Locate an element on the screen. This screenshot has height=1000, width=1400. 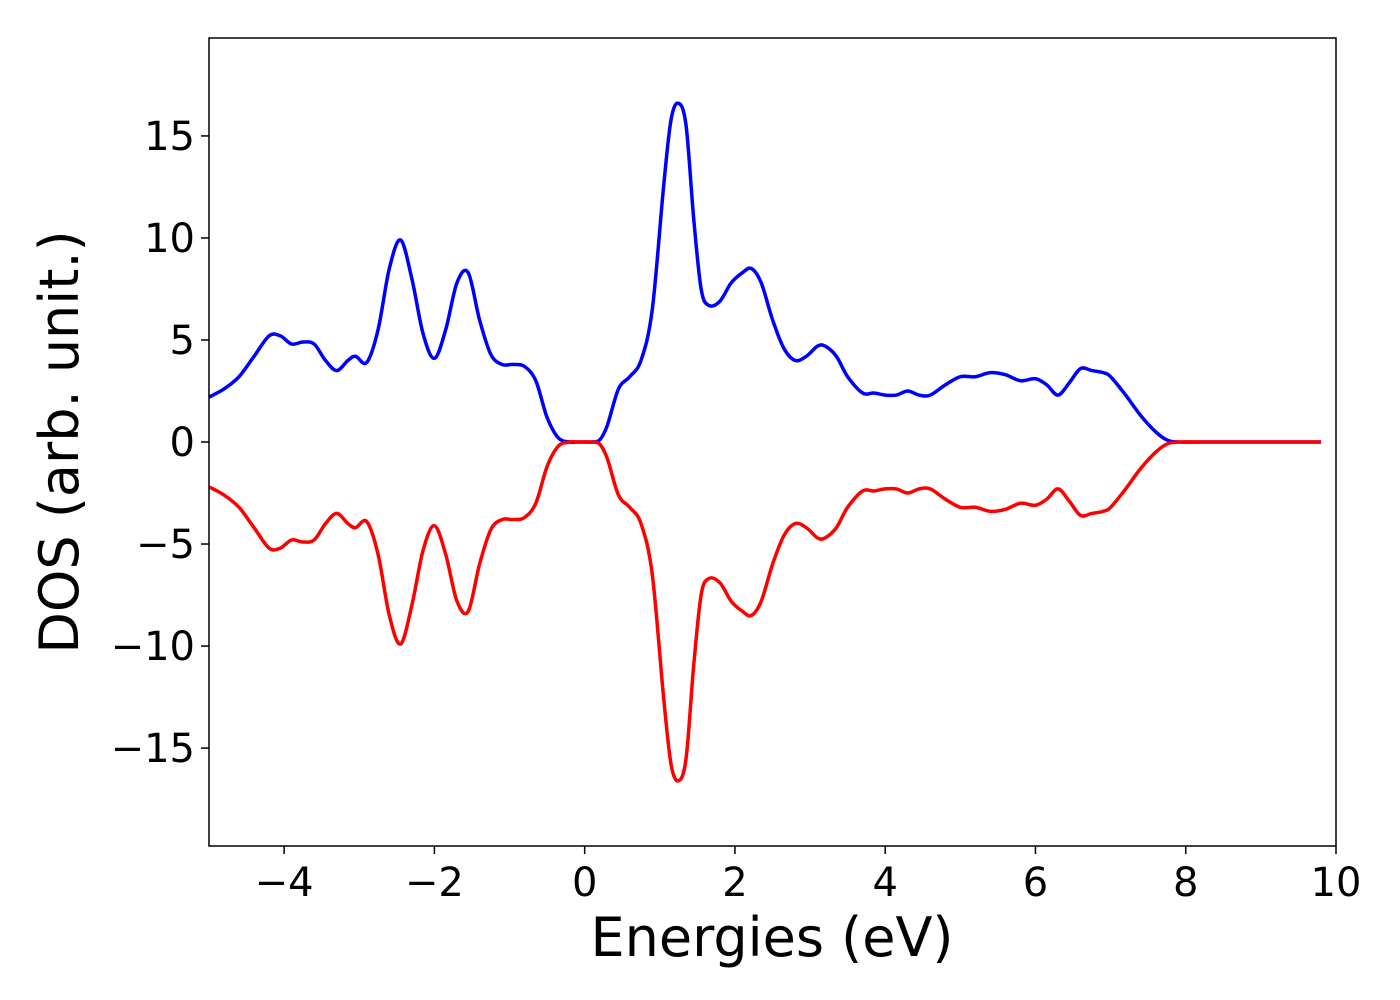
y-axis-ticks: 15 10 5 0 −5 −10 −15 is located at coordinates (160, 443).